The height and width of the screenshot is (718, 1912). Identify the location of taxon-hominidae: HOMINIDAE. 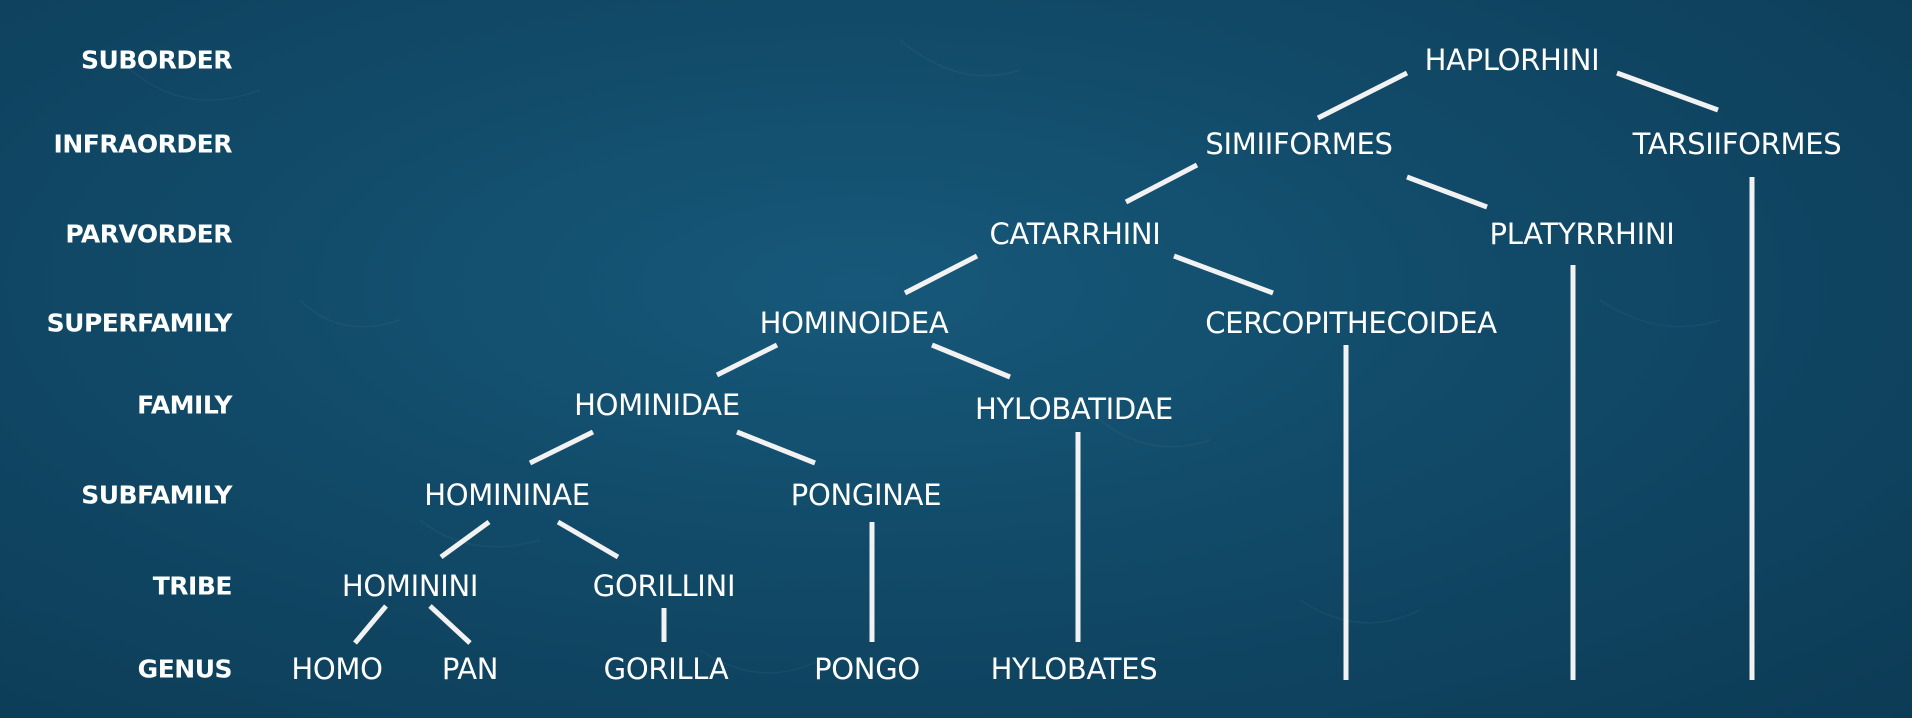
(657, 405).